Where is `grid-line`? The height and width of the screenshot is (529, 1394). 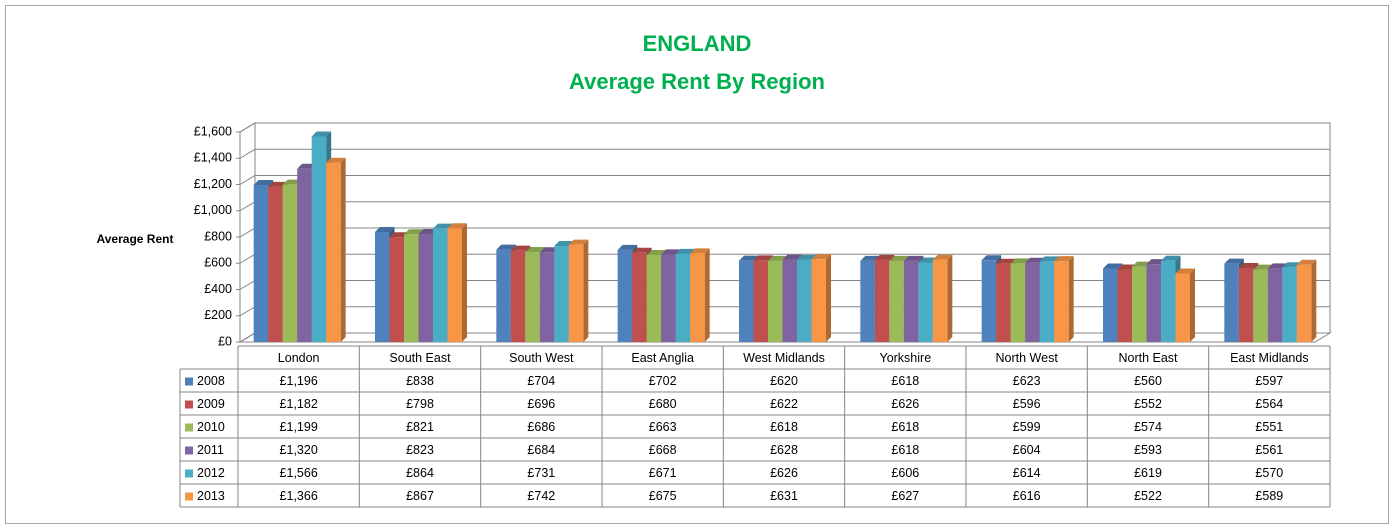
grid-line is located at coordinates (784, 180).